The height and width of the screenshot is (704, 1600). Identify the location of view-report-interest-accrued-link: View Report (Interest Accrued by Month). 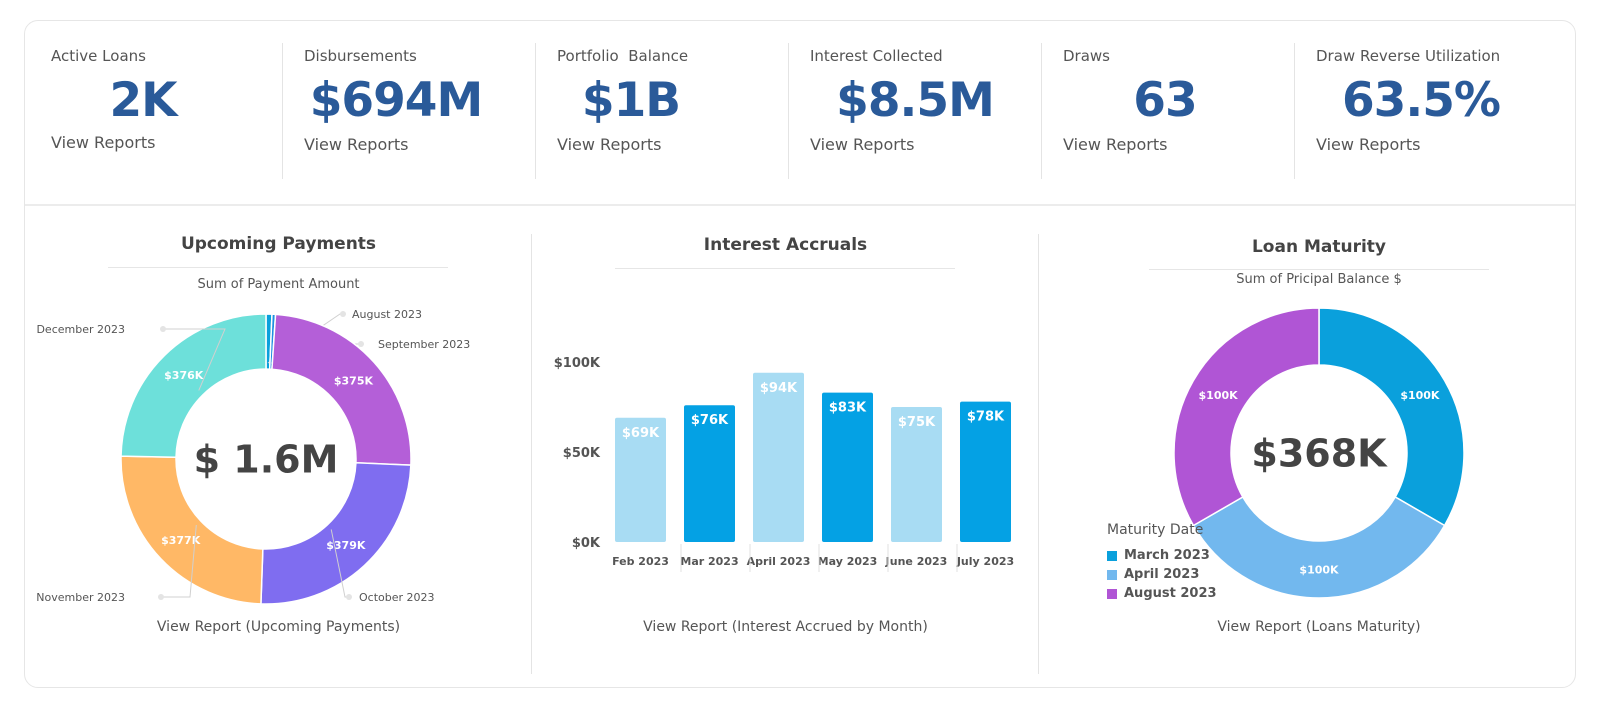
(785, 627).